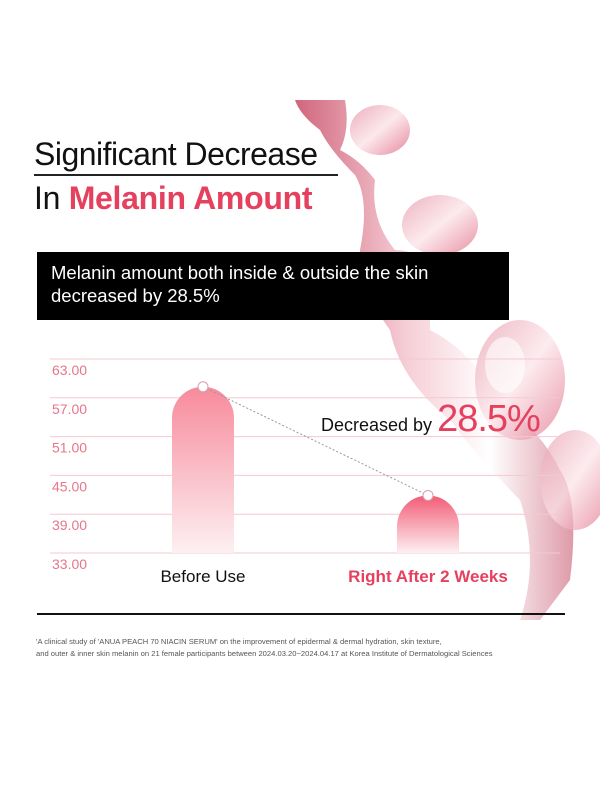 This screenshot has height=800, width=600. I want to click on decrease-callout: Decreased by 28.5%, so click(431, 419).